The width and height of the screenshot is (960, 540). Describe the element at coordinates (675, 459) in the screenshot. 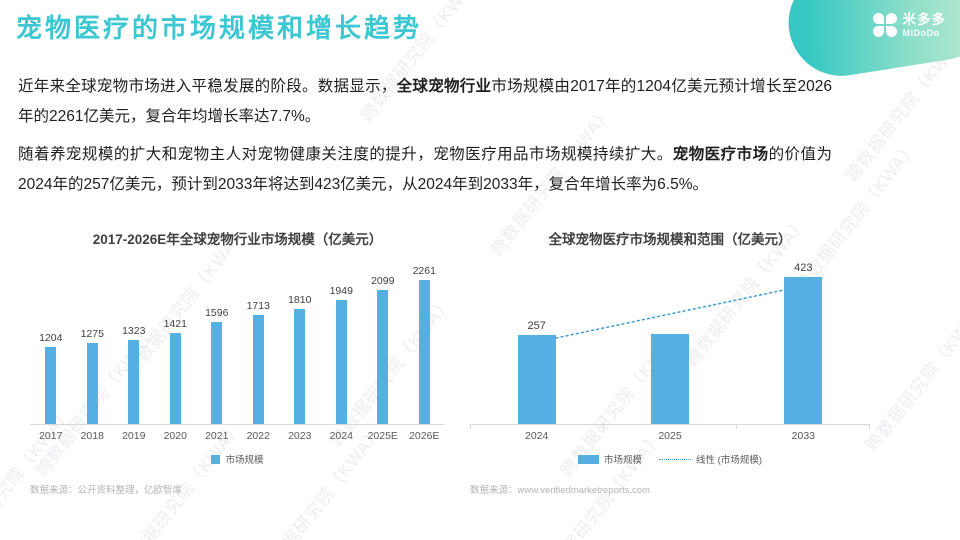

I see `legend-swatch-trendline` at that location.